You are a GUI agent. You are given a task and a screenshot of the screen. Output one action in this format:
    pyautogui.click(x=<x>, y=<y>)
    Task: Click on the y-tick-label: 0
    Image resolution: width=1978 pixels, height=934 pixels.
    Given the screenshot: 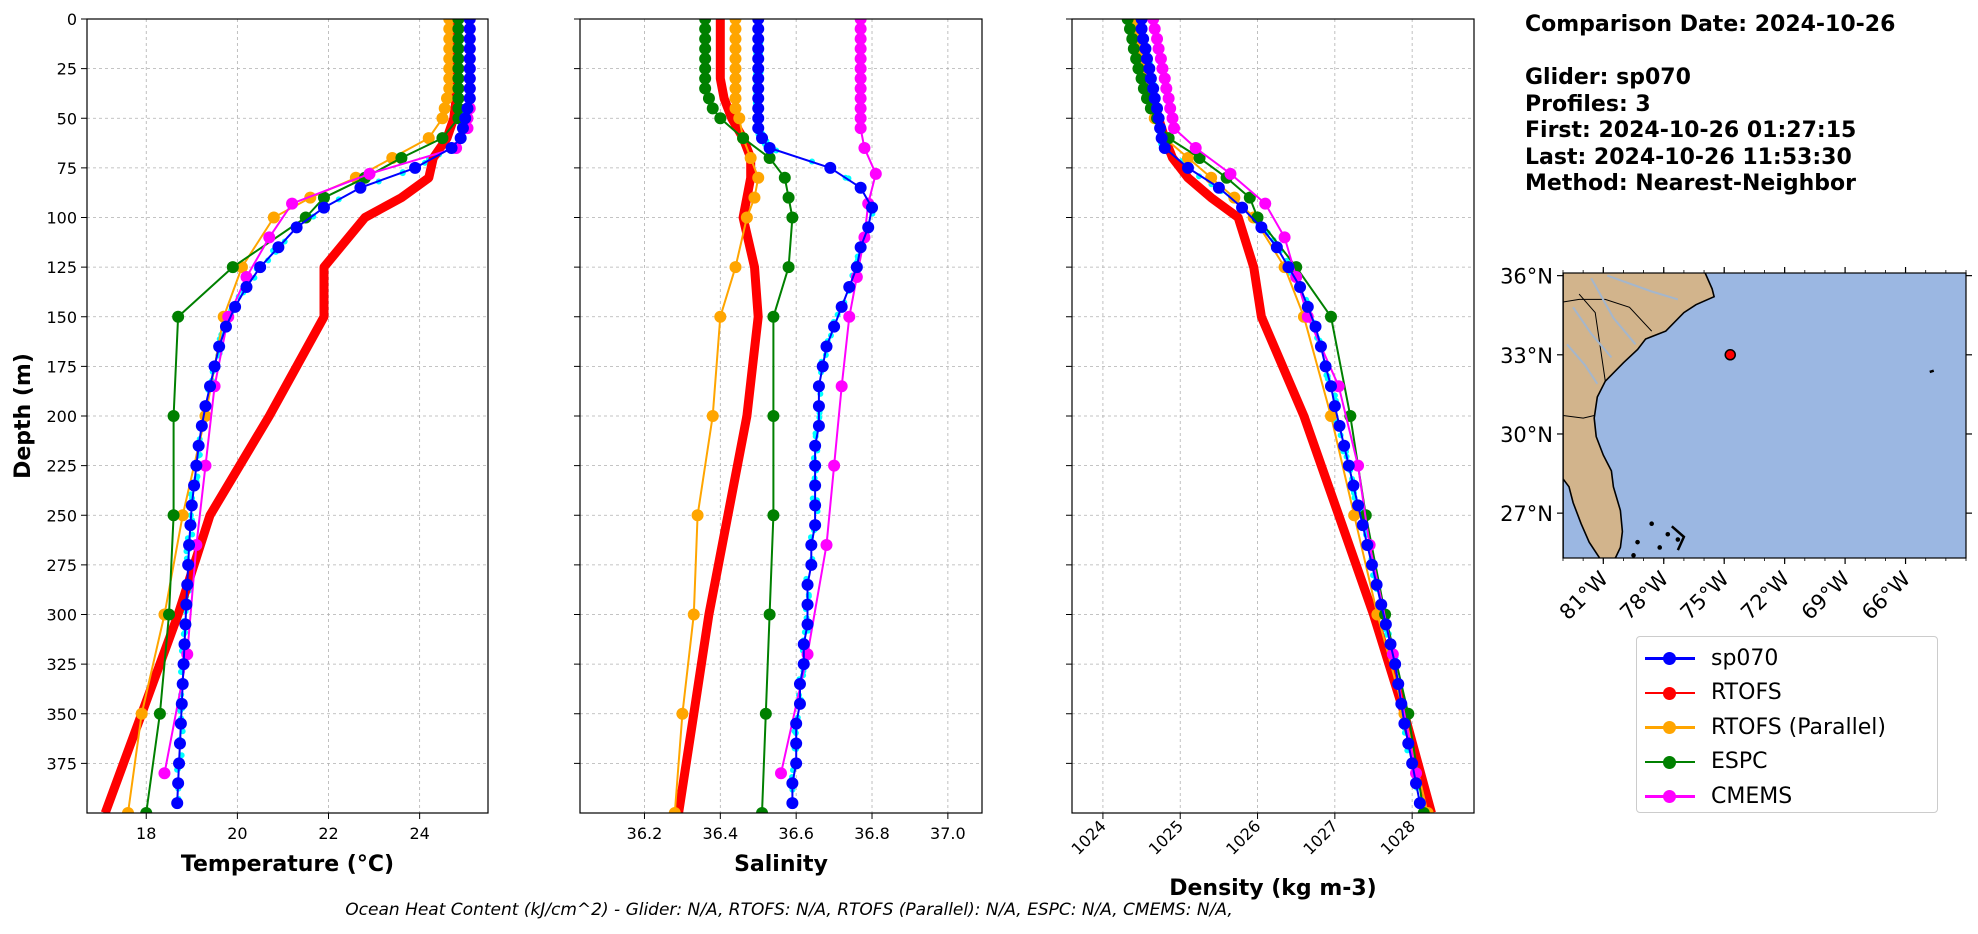 What is the action you would take?
    pyautogui.click(x=72, y=19)
    